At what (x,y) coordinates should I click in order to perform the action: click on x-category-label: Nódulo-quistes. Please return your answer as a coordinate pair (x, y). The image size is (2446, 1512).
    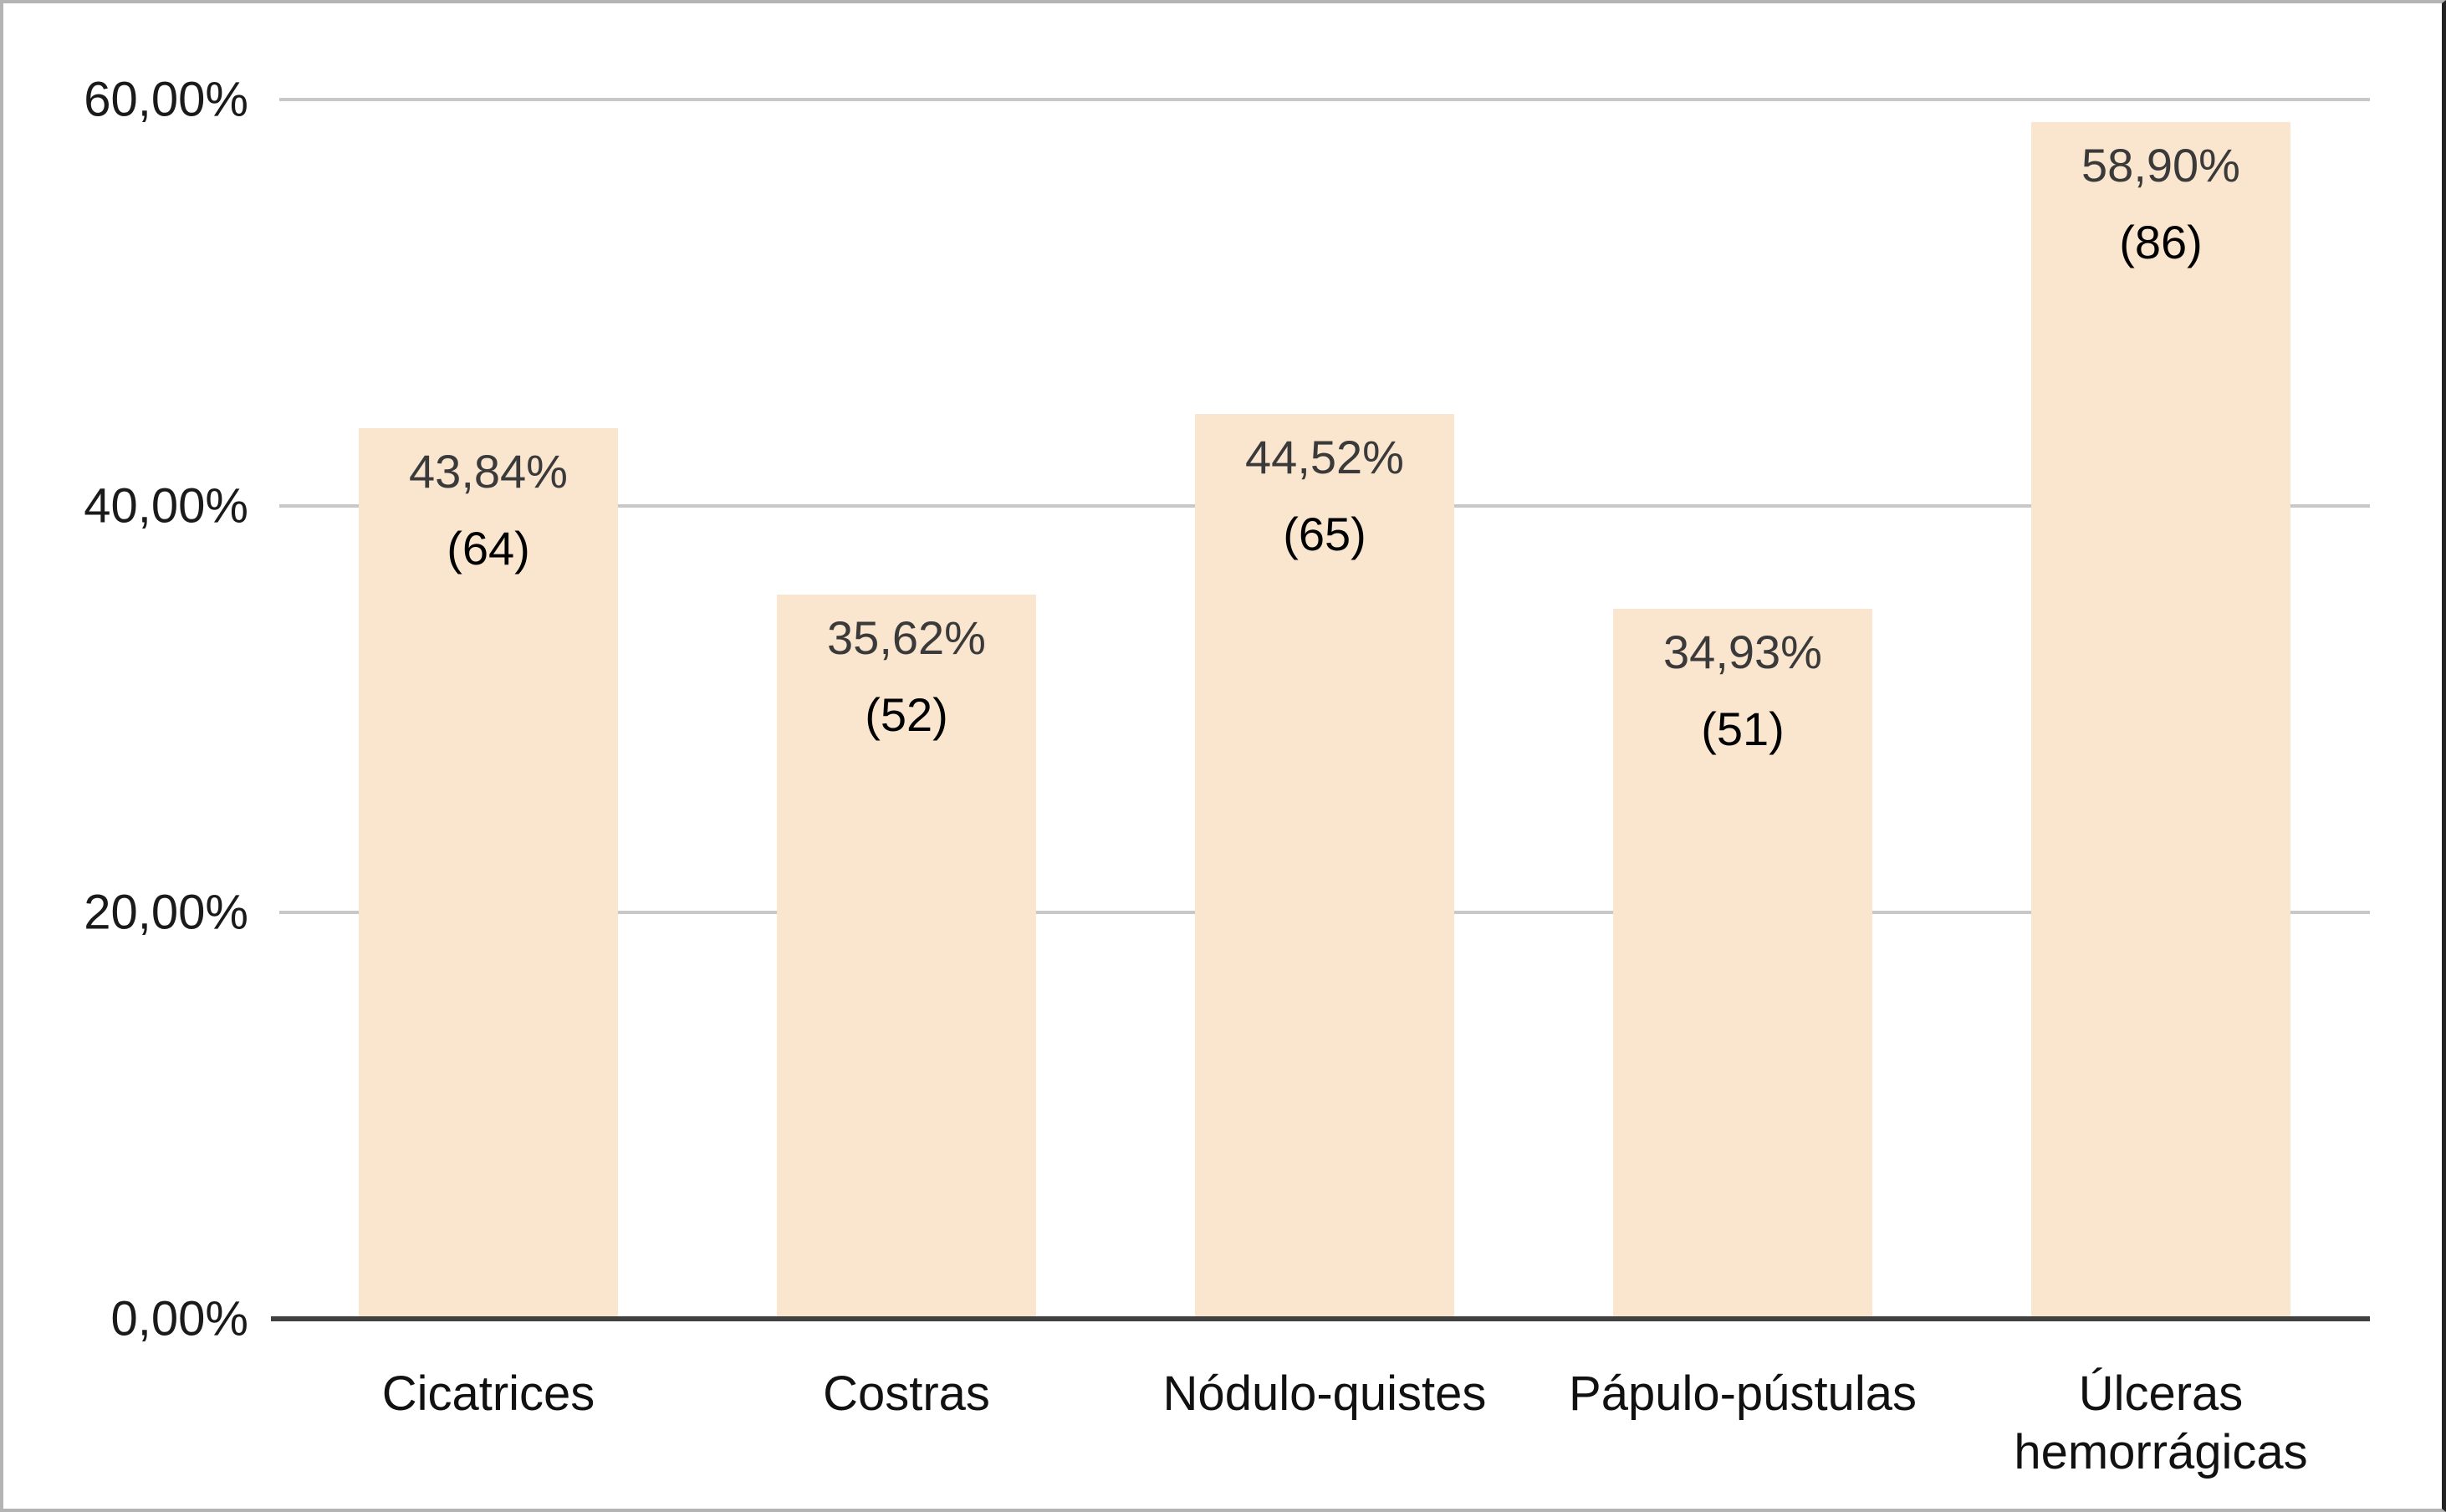
    Looking at the image, I should click on (1325, 1394).